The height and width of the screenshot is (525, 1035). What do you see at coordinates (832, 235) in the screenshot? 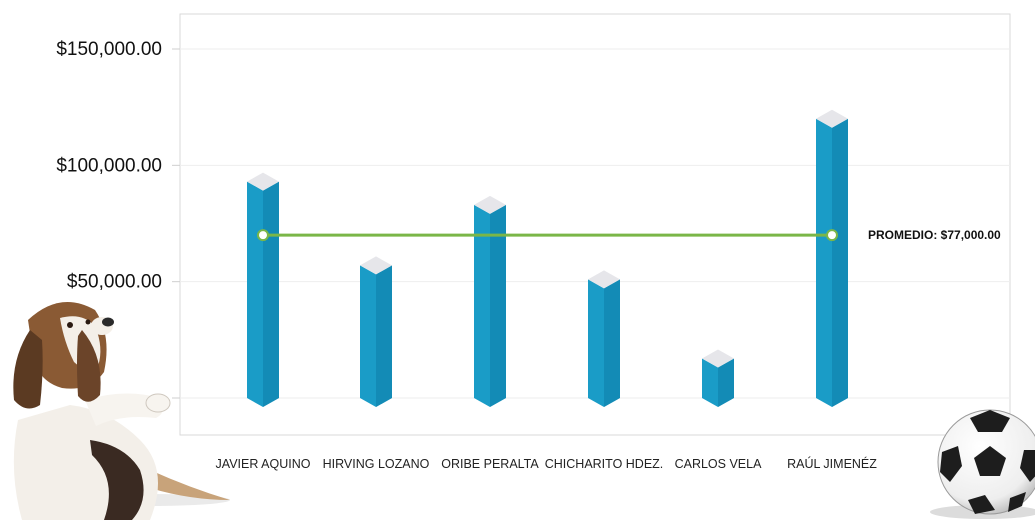
I see `average-marker-end` at bounding box center [832, 235].